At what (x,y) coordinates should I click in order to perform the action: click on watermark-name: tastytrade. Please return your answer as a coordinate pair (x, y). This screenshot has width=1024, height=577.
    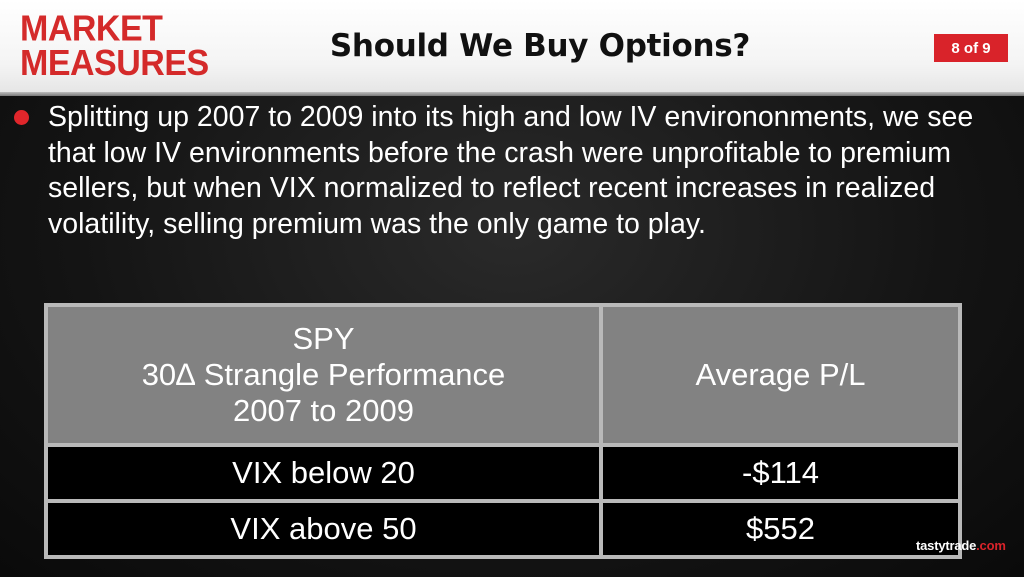
    Looking at the image, I should click on (946, 545).